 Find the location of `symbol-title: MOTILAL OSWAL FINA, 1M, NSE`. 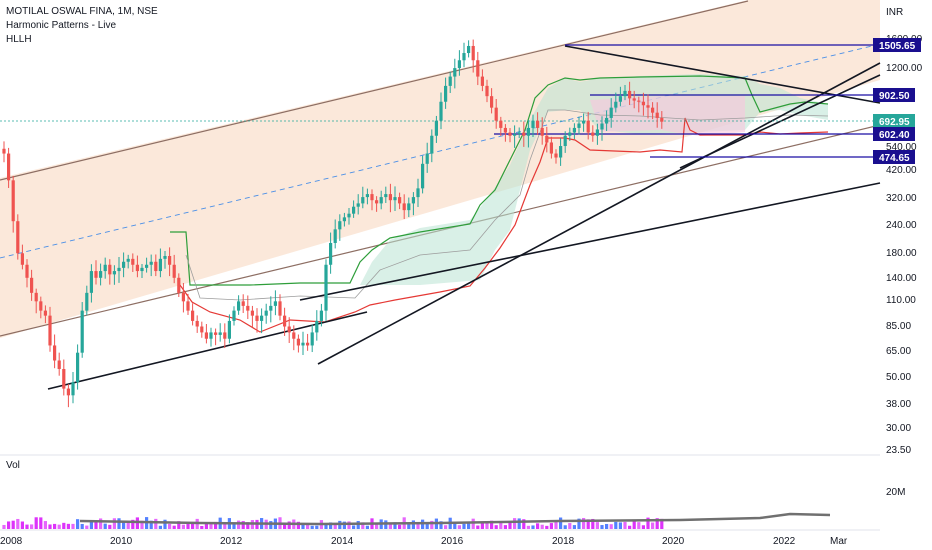

symbol-title: MOTILAL OSWAL FINA, 1M, NSE is located at coordinates (82, 11).